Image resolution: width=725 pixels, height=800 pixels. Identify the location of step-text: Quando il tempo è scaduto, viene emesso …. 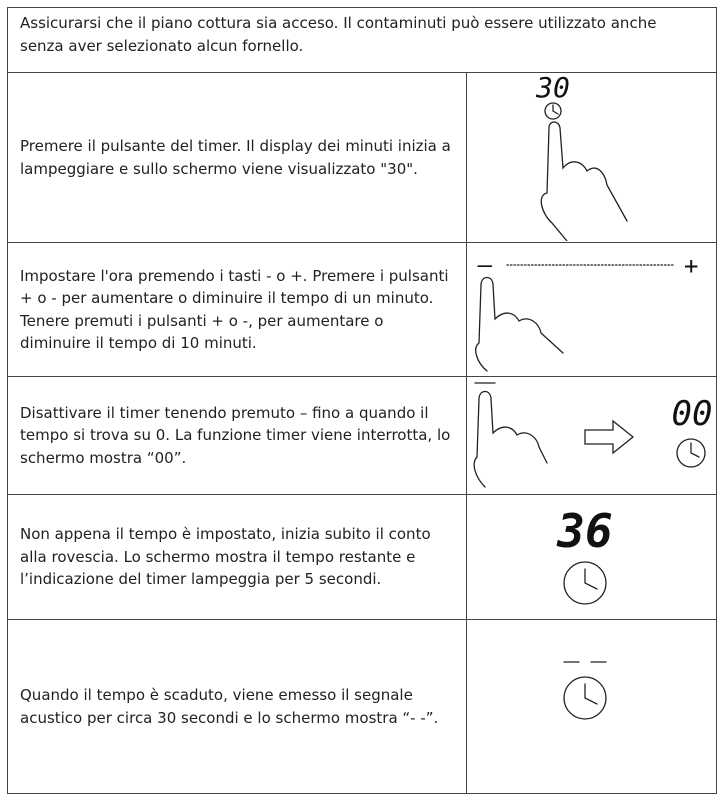
(237, 706).